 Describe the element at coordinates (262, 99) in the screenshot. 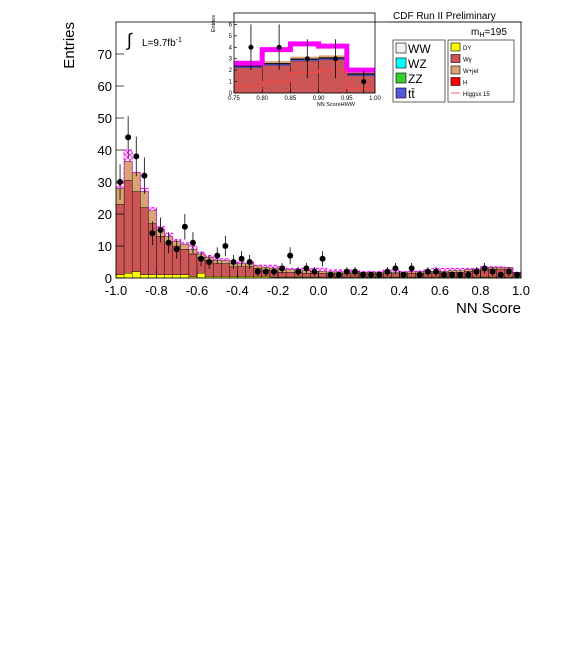

I see `x-tick-label-1: 0.80` at that location.